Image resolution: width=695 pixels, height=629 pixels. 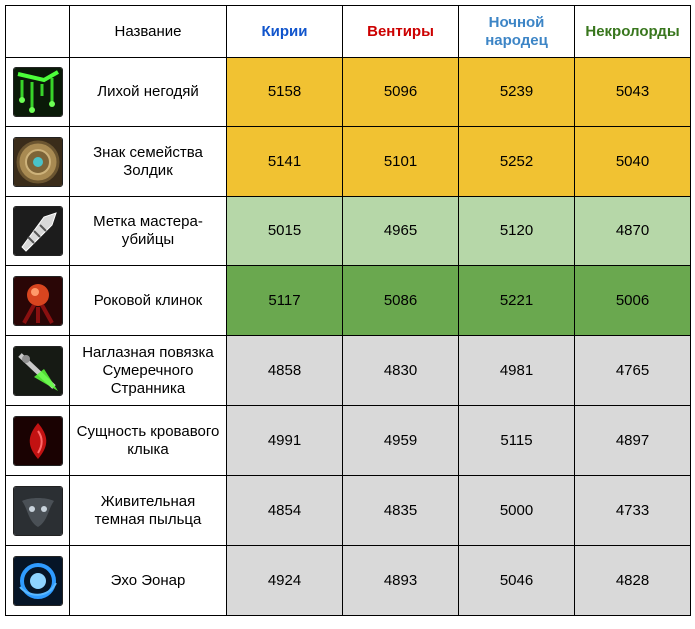 I want to click on value-cell: 4991, so click(x=284, y=440).